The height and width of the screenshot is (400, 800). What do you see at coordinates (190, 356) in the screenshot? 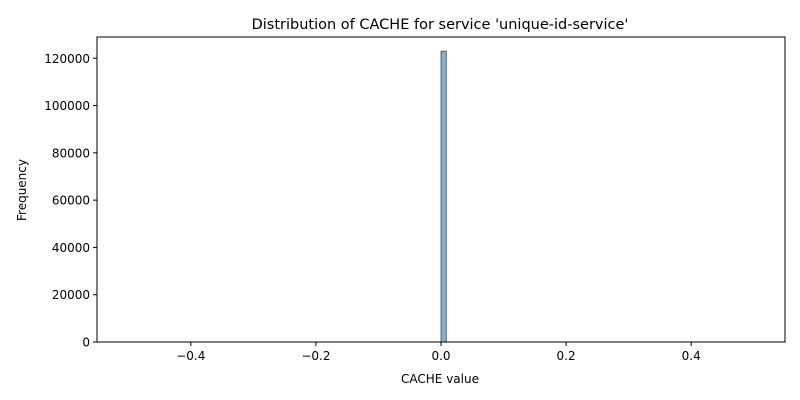
I see `x-tick-label: −0.4` at bounding box center [190, 356].